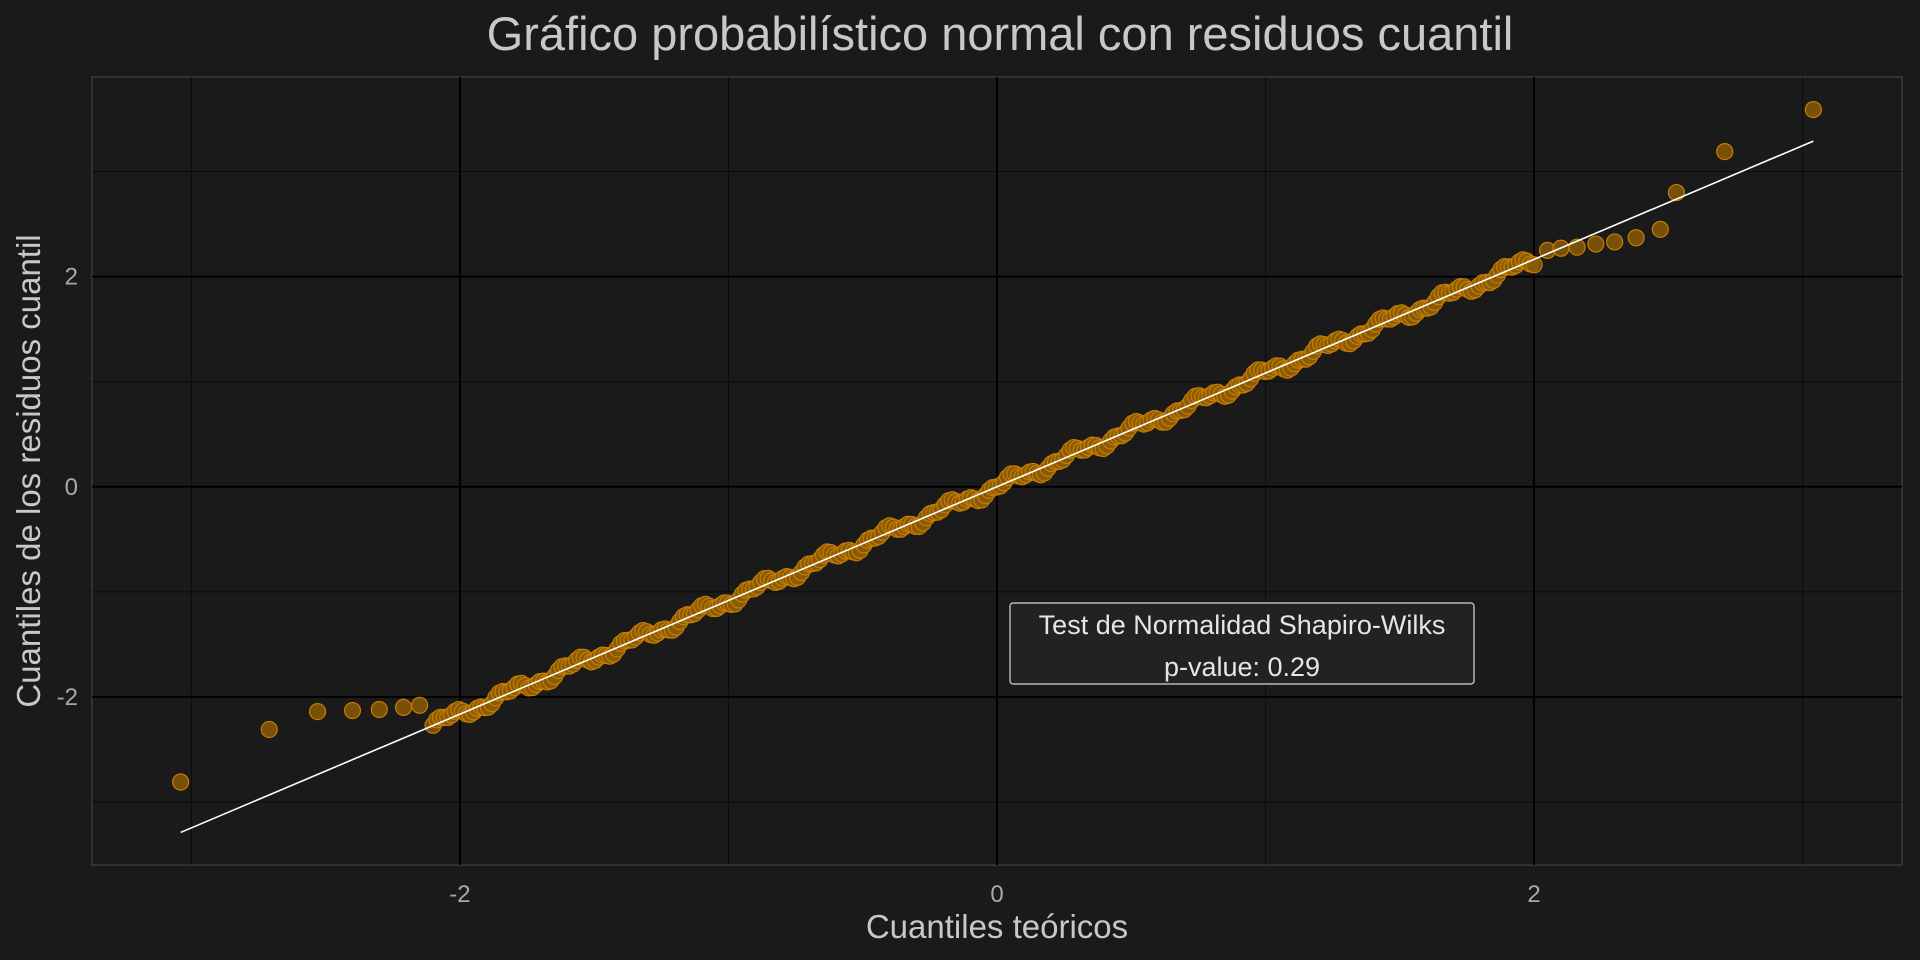 Image resolution: width=1920 pixels, height=960 pixels. I want to click on annotation-line-1: Test de Normalidad Shapiro-Wilks, so click(1242, 625).